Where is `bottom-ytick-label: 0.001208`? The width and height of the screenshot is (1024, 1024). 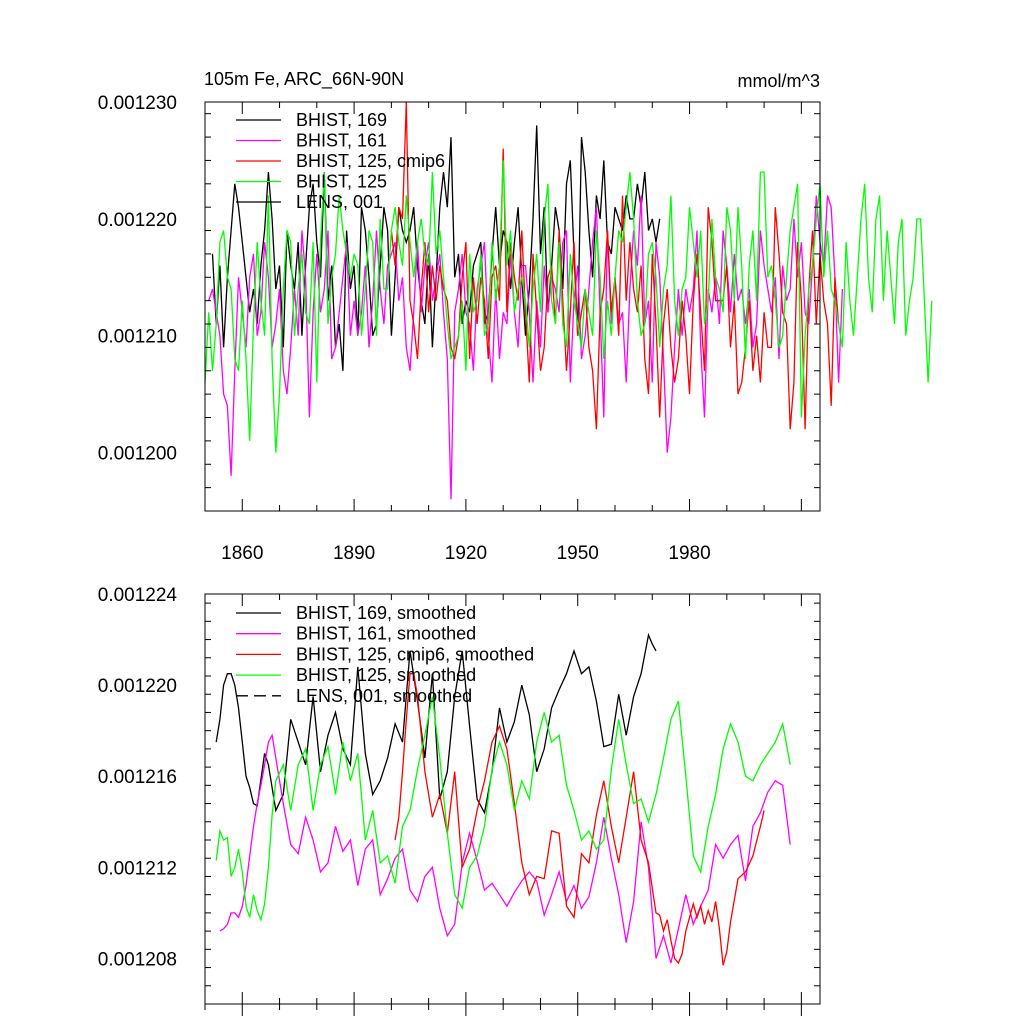 bottom-ytick-label: 0.001208 is located at coordinates (137, 959).